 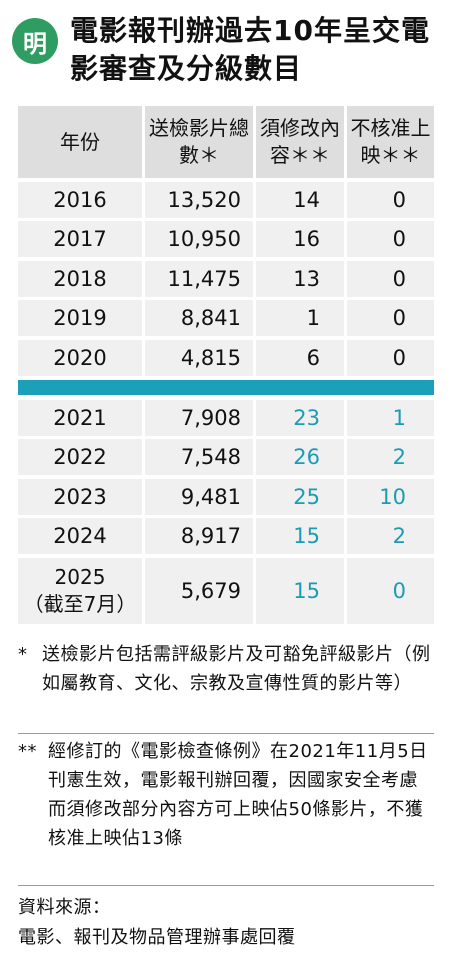 I want to click on modified-cell: 1, so click(x=300, y=318).